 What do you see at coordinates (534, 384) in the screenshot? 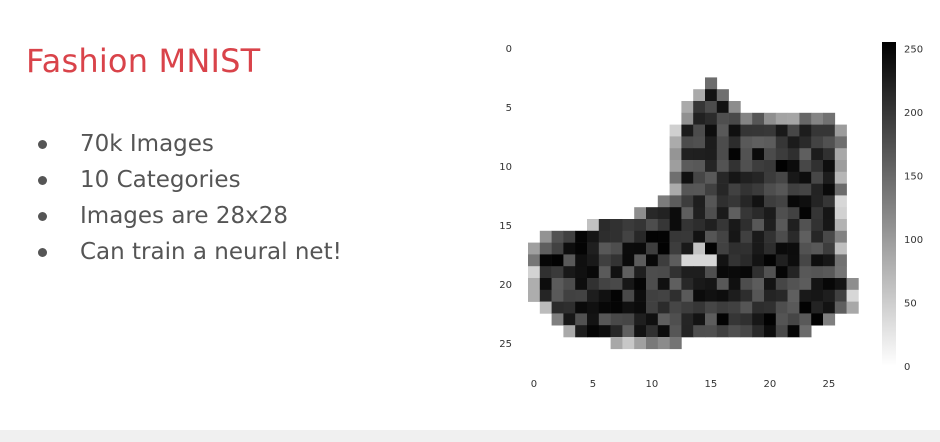
I see `tick-label: 0` at bounding box center [534, 384].